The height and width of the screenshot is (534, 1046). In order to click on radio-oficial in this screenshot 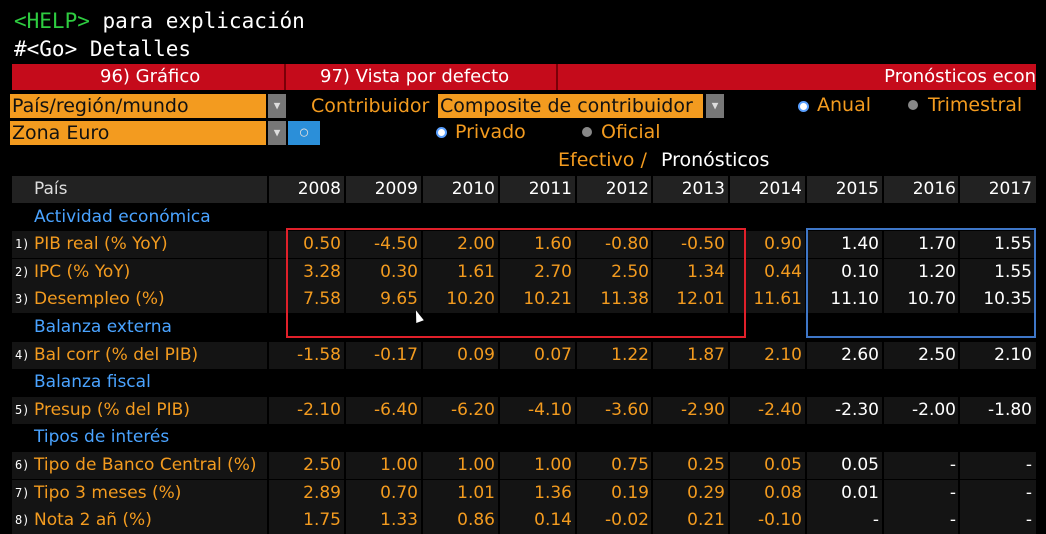, I will do `click(587, 132)`.